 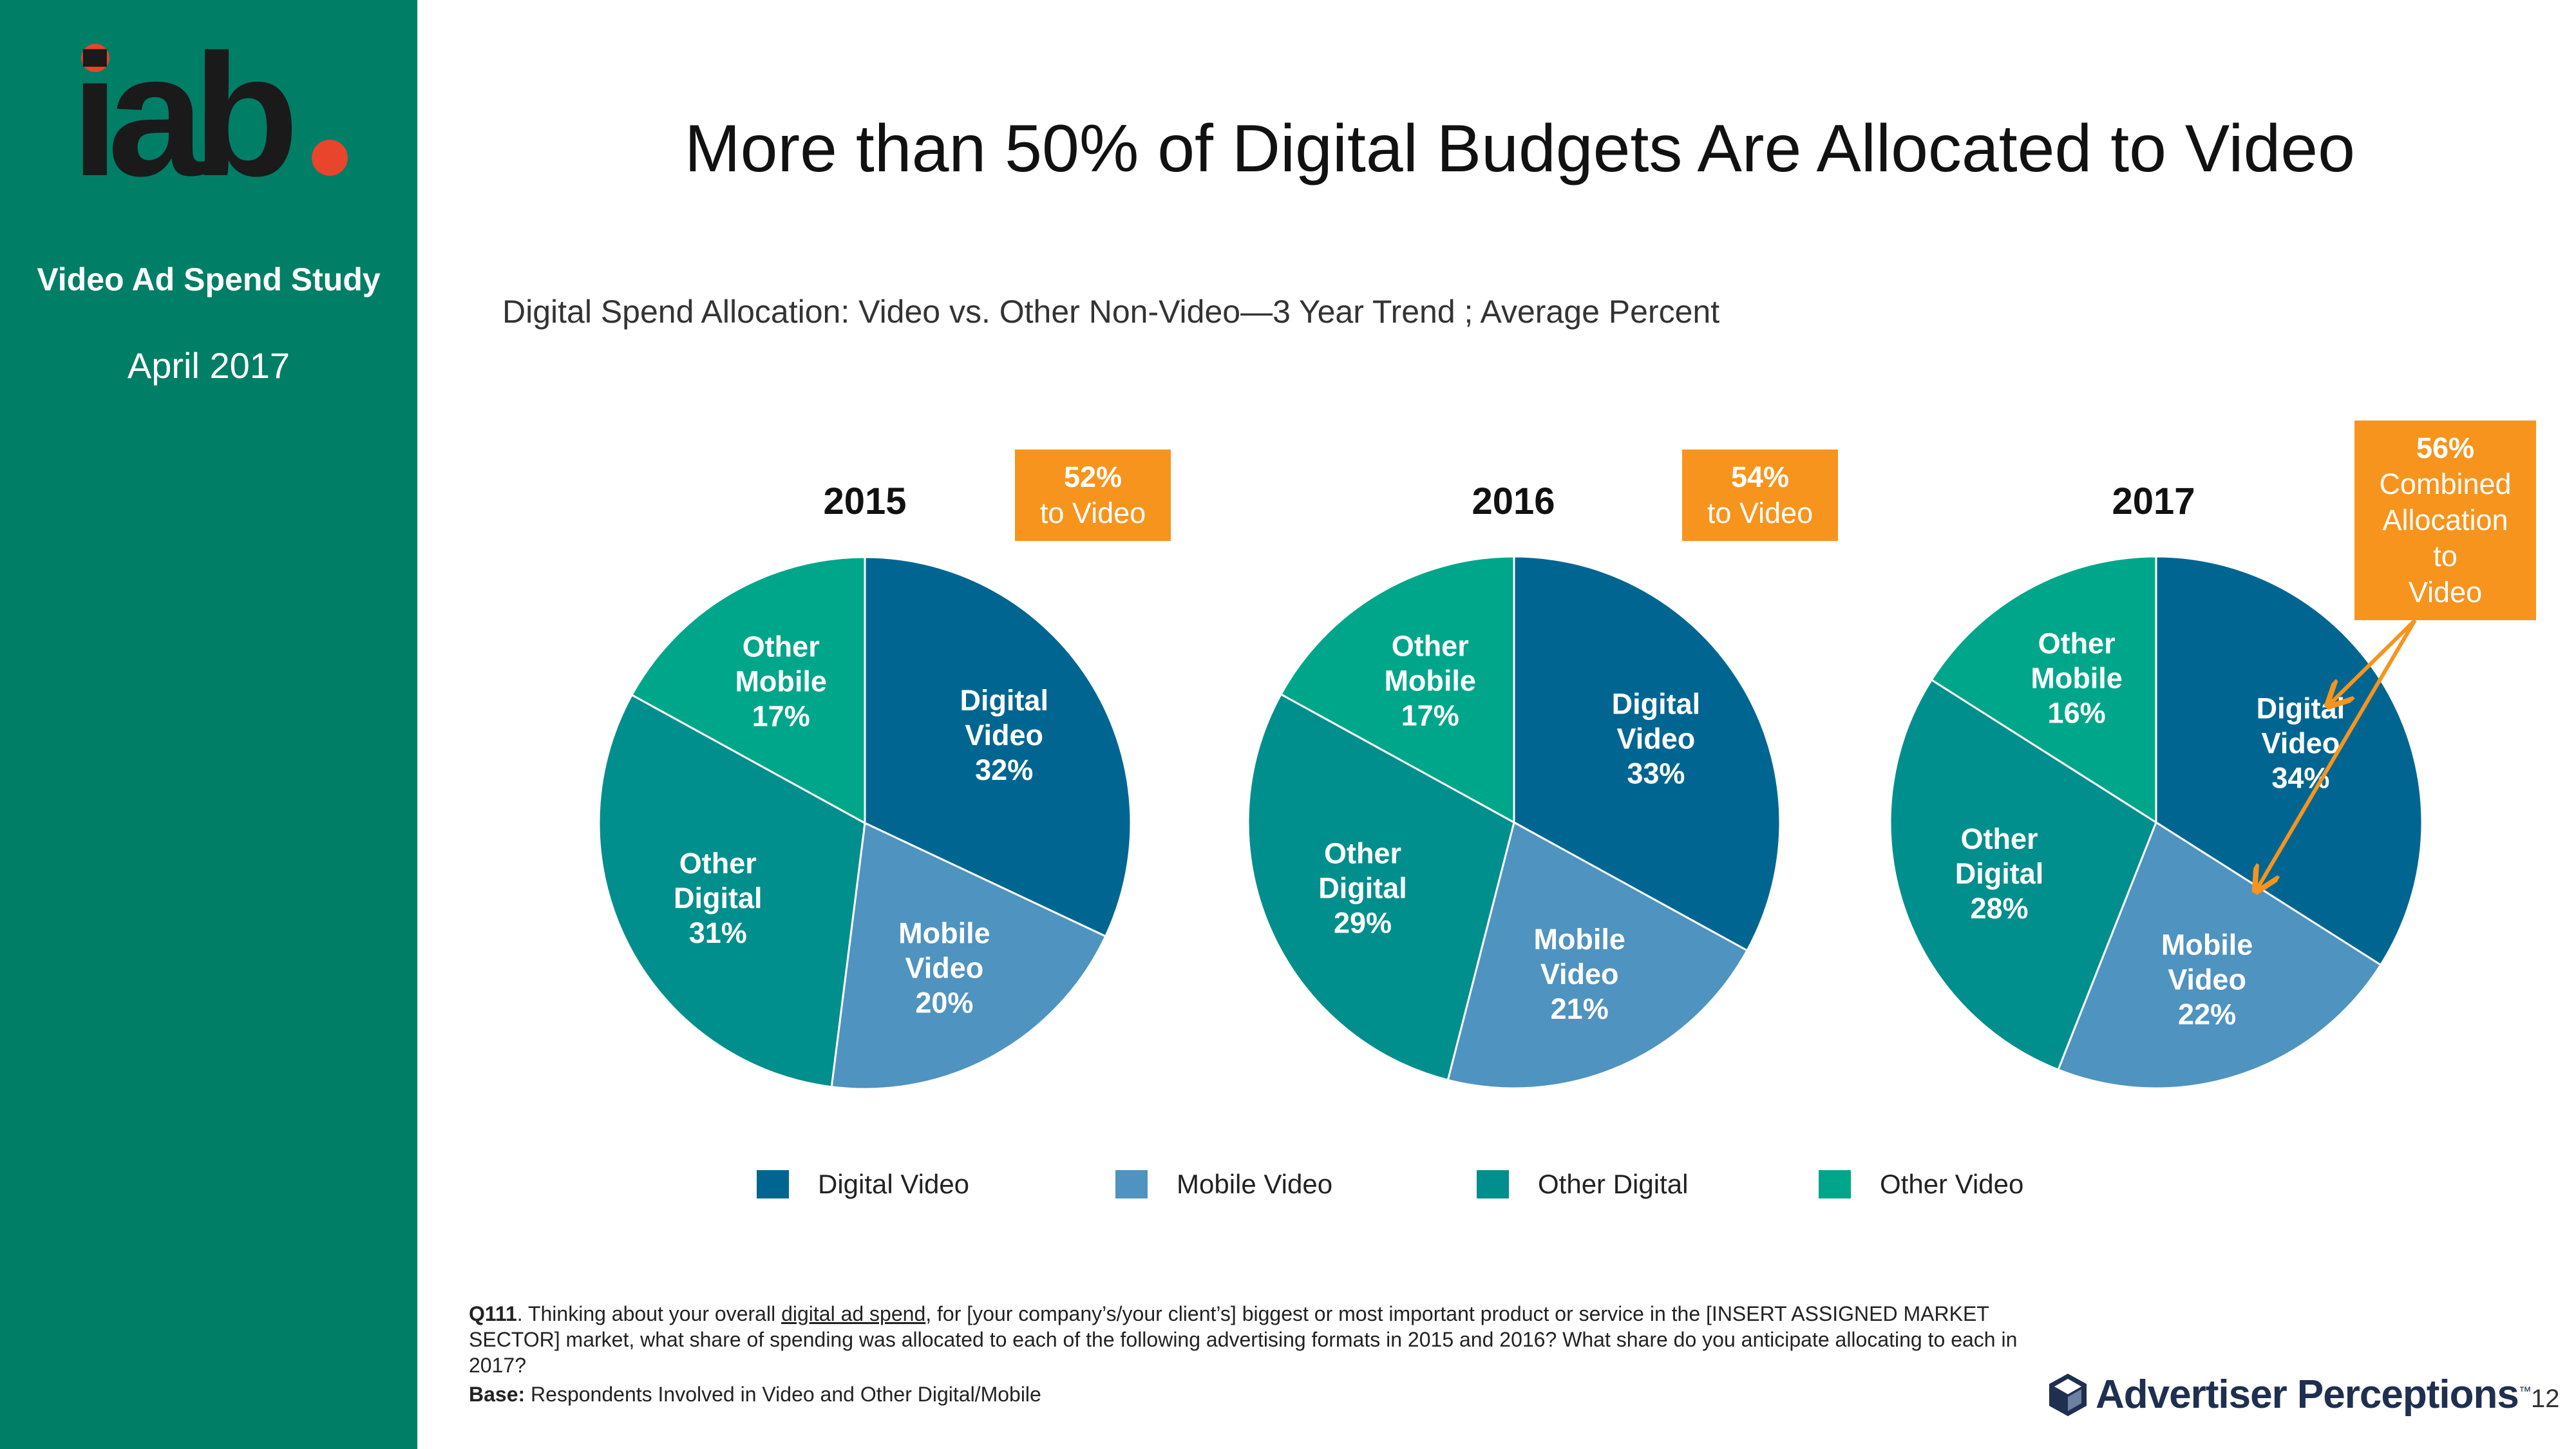 I want to click on pie-value-label: 29%, so click(x=1363, y=923).